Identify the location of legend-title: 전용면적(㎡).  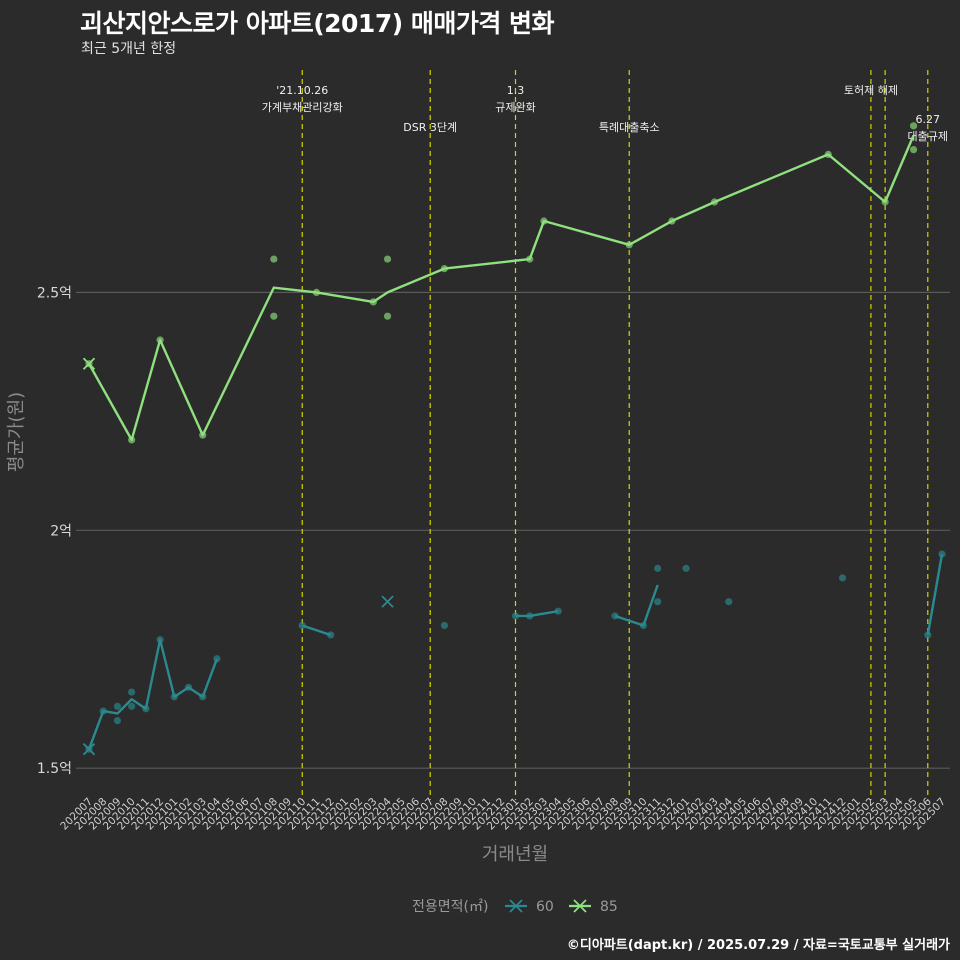
(450, 907).